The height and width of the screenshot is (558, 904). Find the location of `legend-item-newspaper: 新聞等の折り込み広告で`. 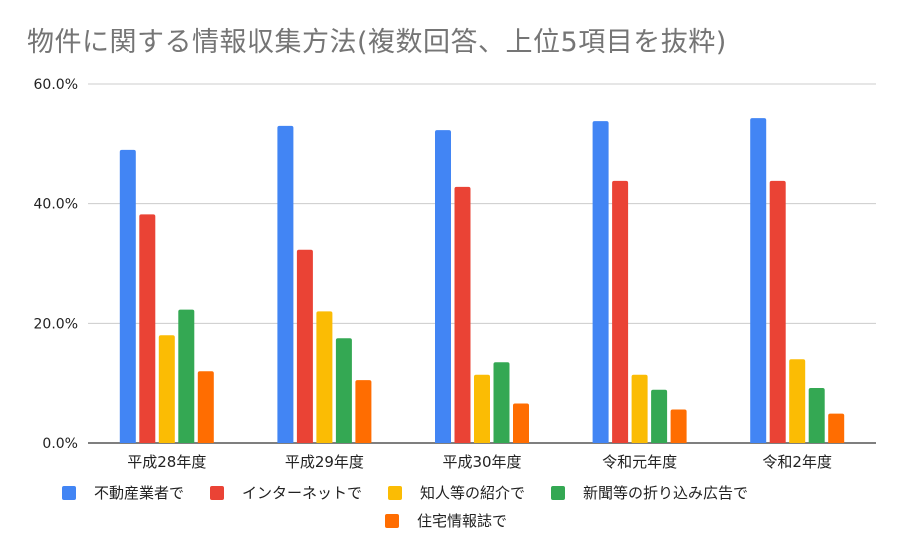

legend-item-newspaper: 新聞等の折り込み広告で is located at coordinates (649, 492).